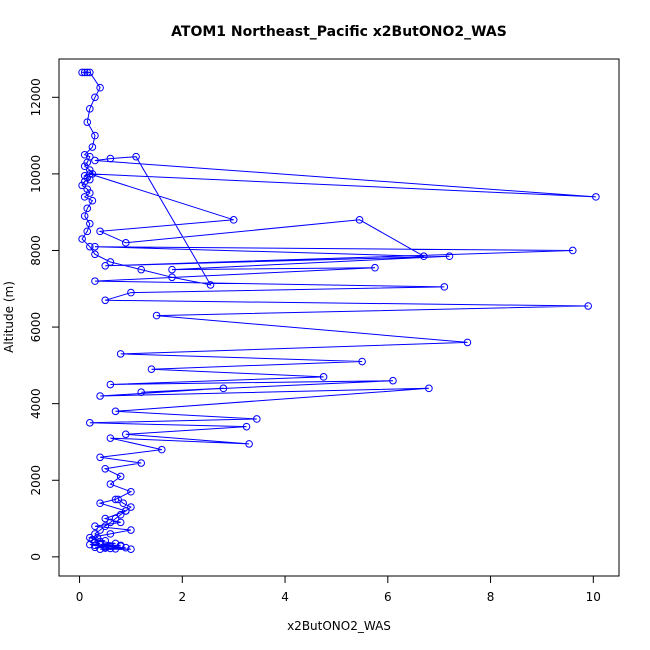 This screenshot has height=650, width=650. I want to click on y-tick-label: 10000, so click(36, 174).